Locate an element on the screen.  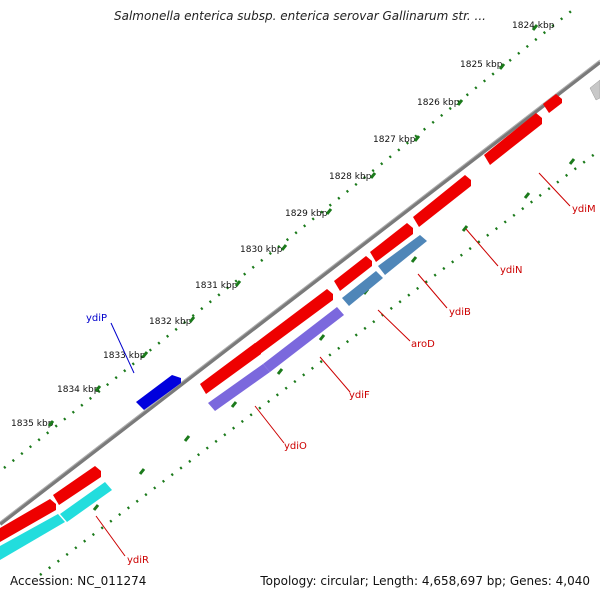
gene-block-ydiP is located at coordinates (158, 392).